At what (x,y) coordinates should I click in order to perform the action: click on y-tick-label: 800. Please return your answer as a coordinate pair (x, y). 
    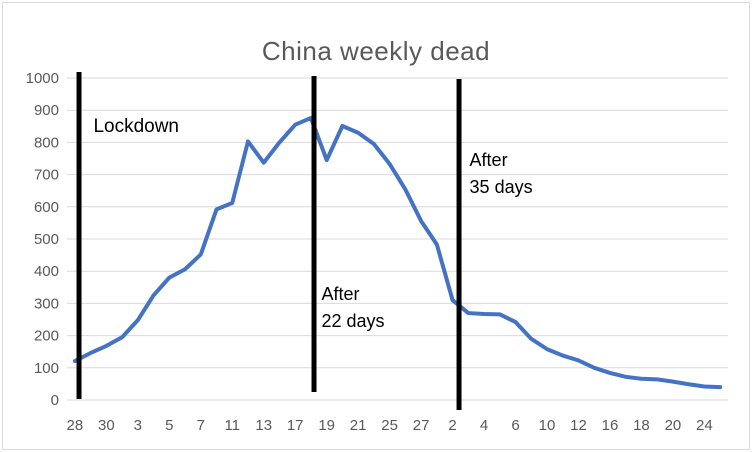
    Looking at the image, I should click on (46, 142).